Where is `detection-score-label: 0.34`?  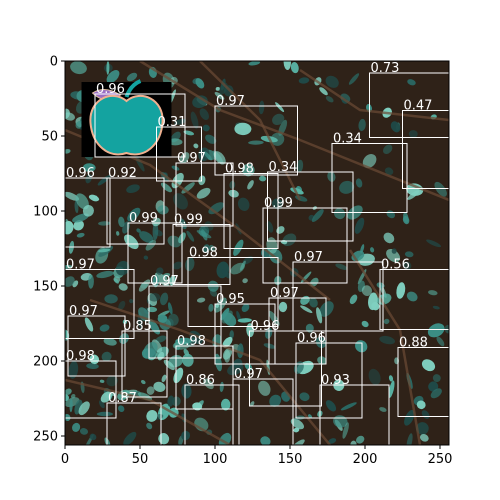 detection-score-label: 0.34 is located at coordinates (347, 139).